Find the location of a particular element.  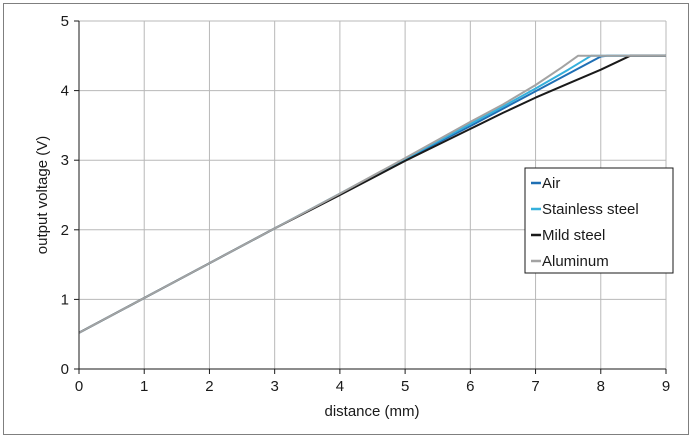

x-tick-label: 8 is located at coordinates (601, 386).